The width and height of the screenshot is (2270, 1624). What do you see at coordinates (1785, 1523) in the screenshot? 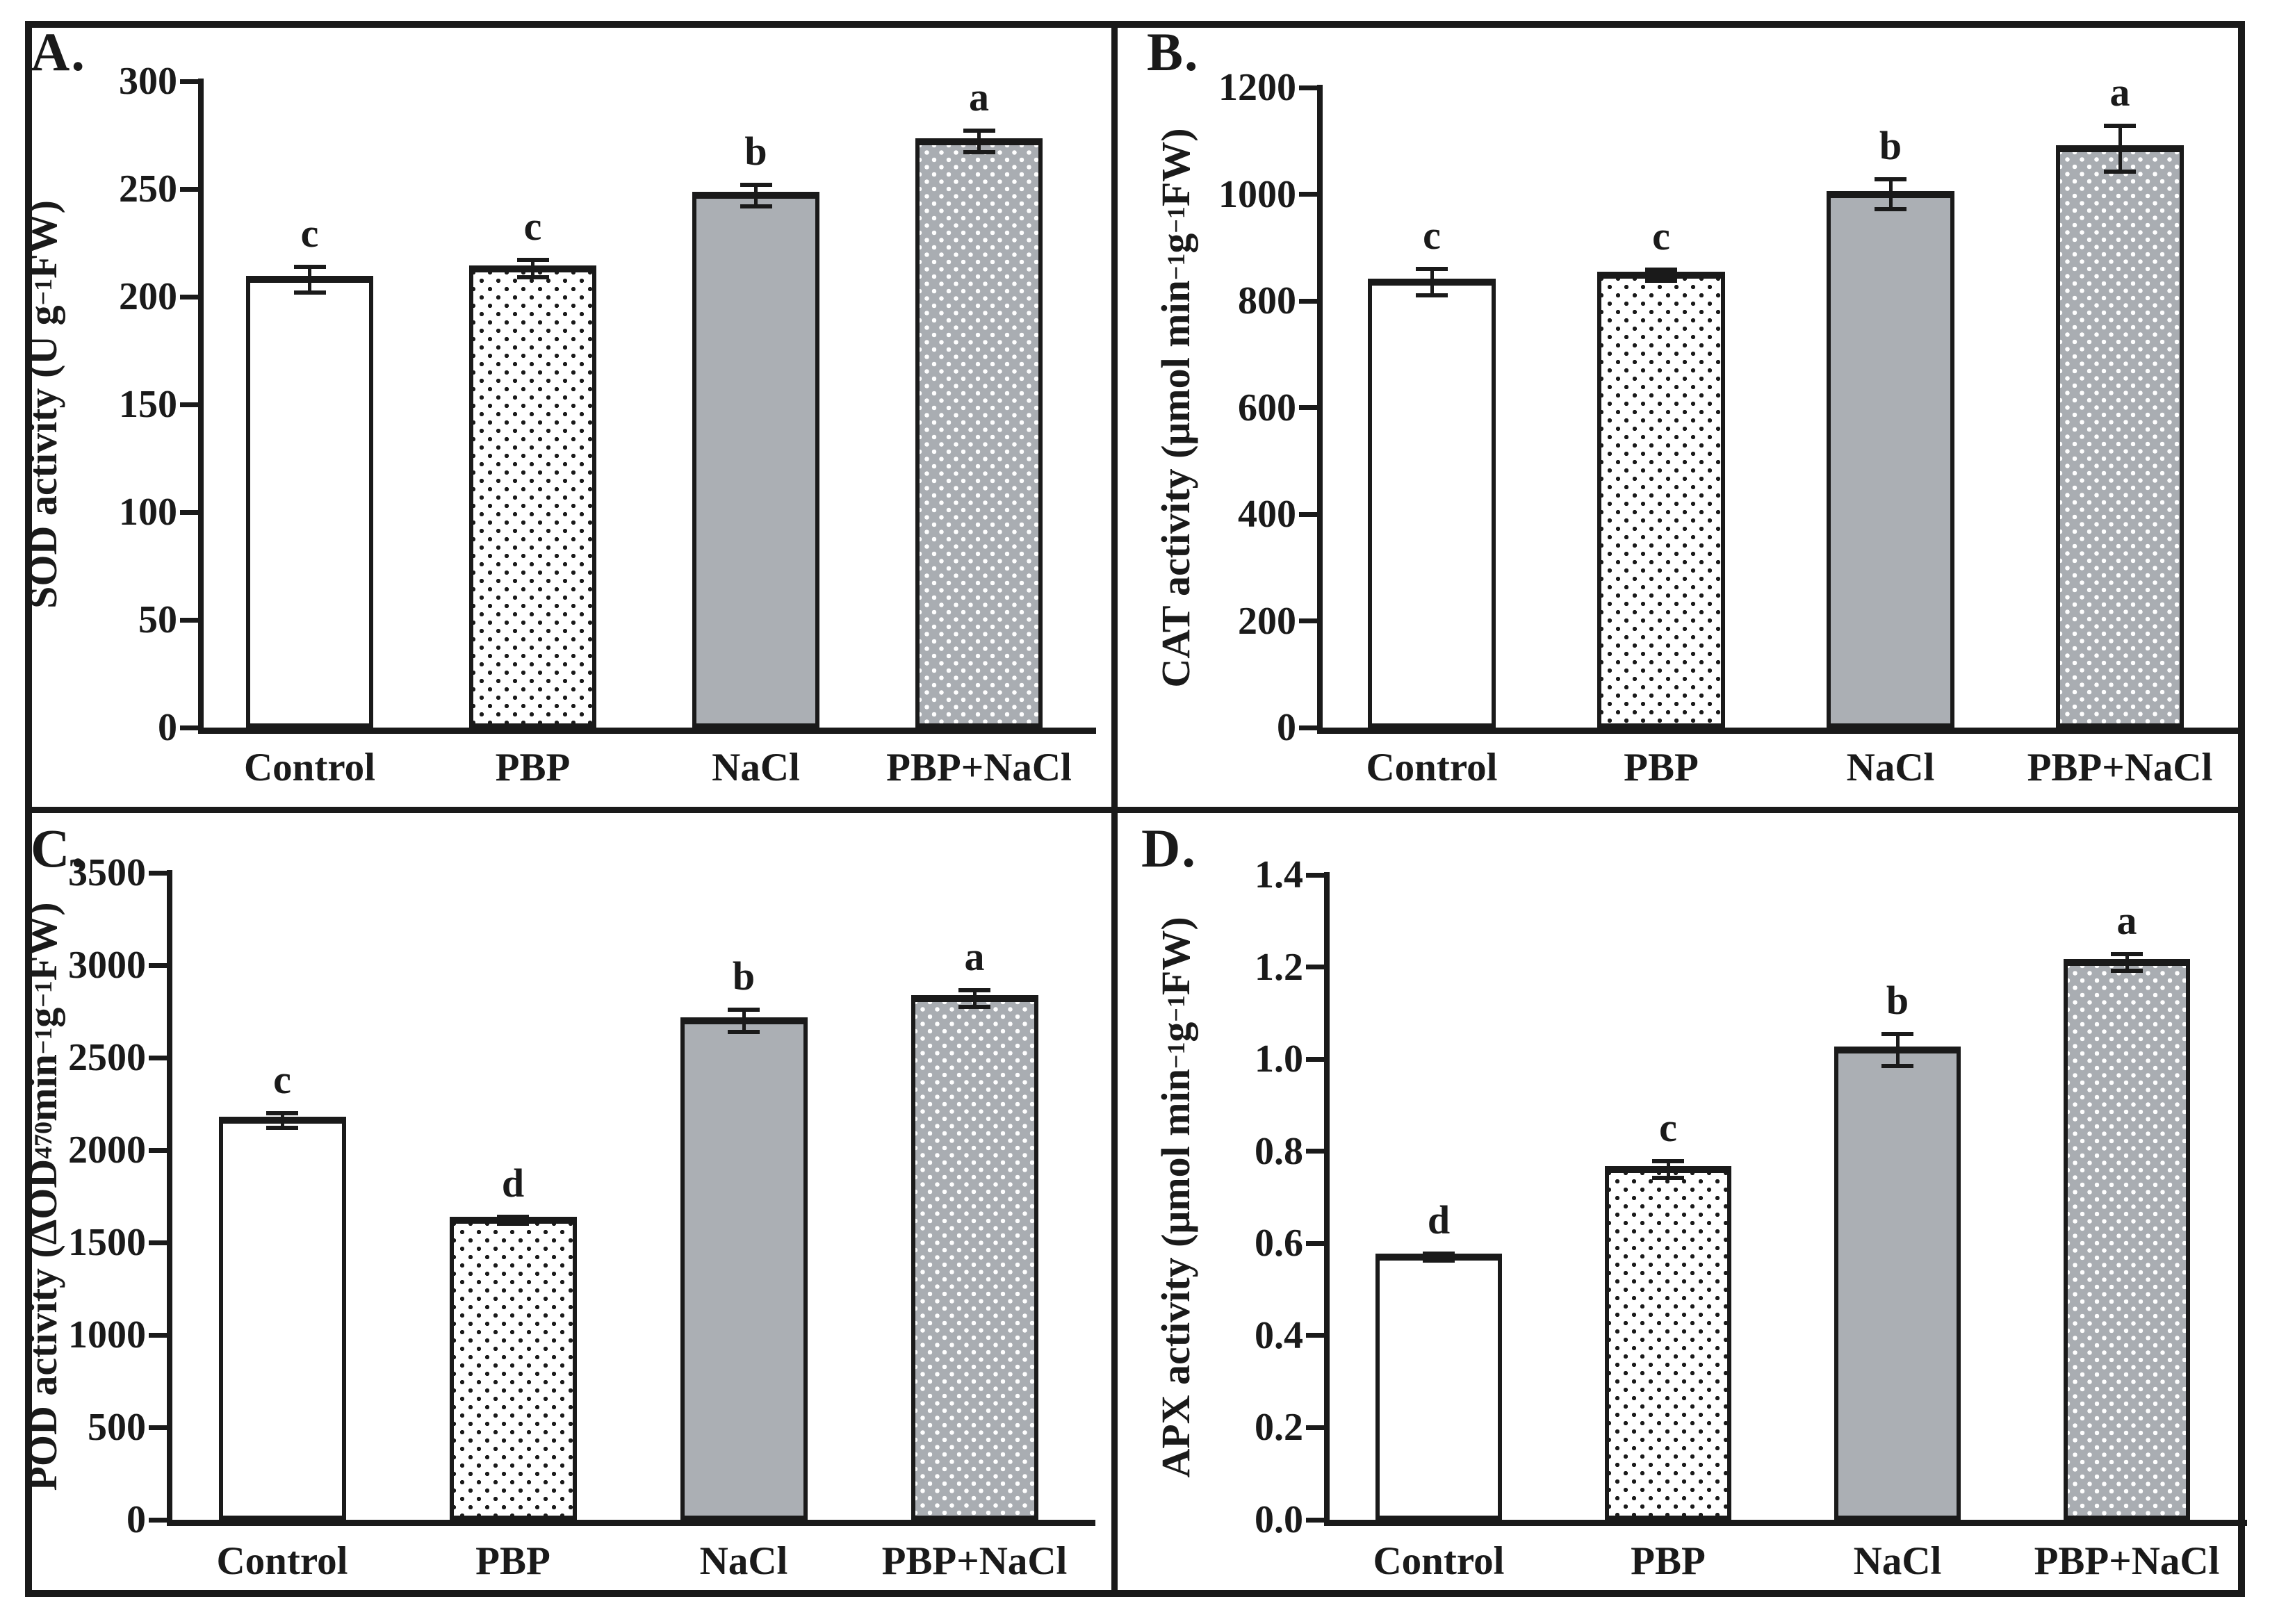
I see `x-axis-line-d` at bounding box center [1785, 1523].